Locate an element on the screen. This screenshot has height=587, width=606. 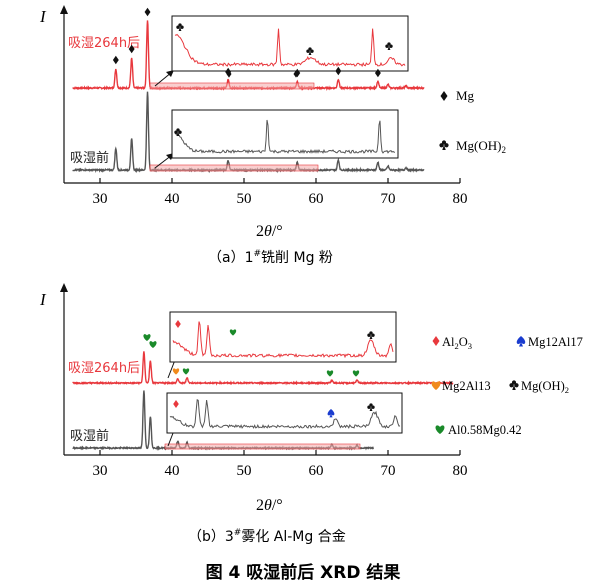
panel-a-xlabel: 2θ/° is located at coordinates (269, 231).